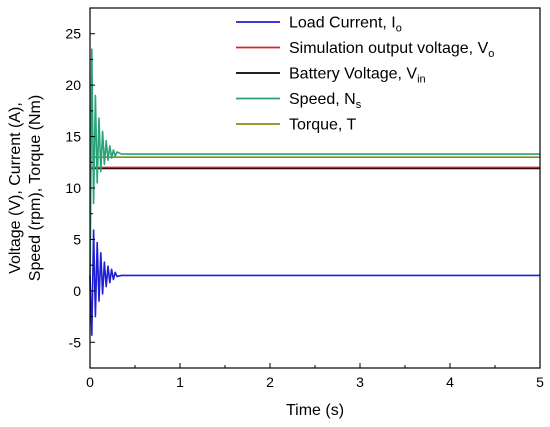 This screenshot has width=550, height=427. What do you see at coordinates (357, 76) in the screenshot?
I see `legend-label-battery-voltage: Battery Voltage, Vin` at bounding box center [357, 76].